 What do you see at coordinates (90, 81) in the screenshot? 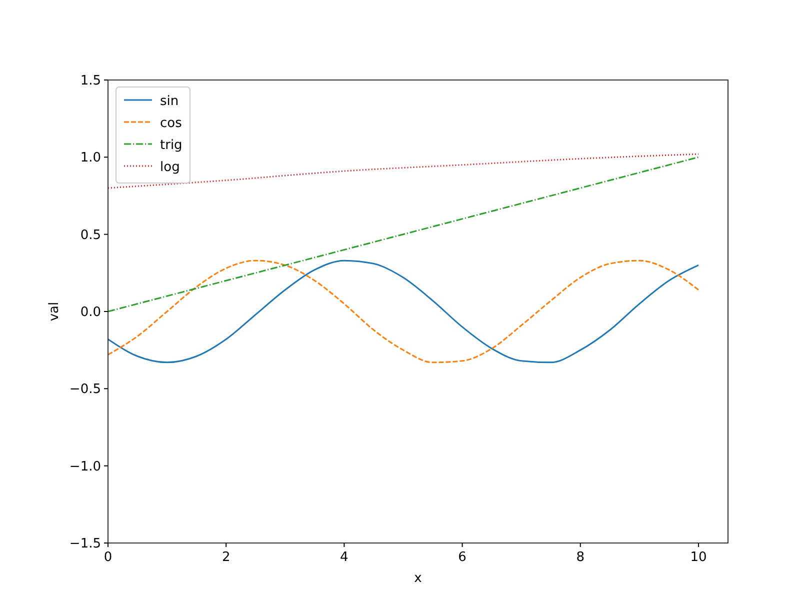
I see `y-tick-label: 1.5` at bounding box center [90, 81].